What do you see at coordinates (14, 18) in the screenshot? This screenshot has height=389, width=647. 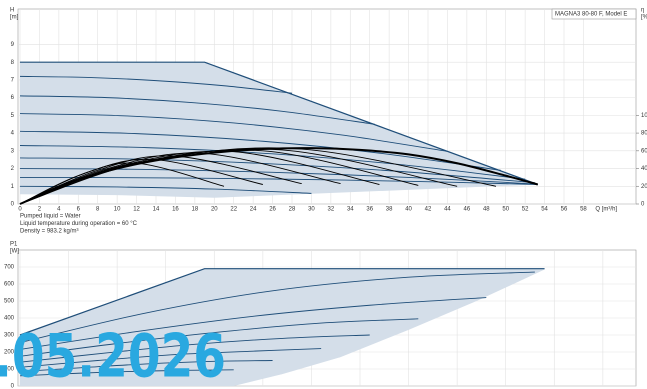 I see `y-axis-unit: [m]` at bounding box center [14, 18].